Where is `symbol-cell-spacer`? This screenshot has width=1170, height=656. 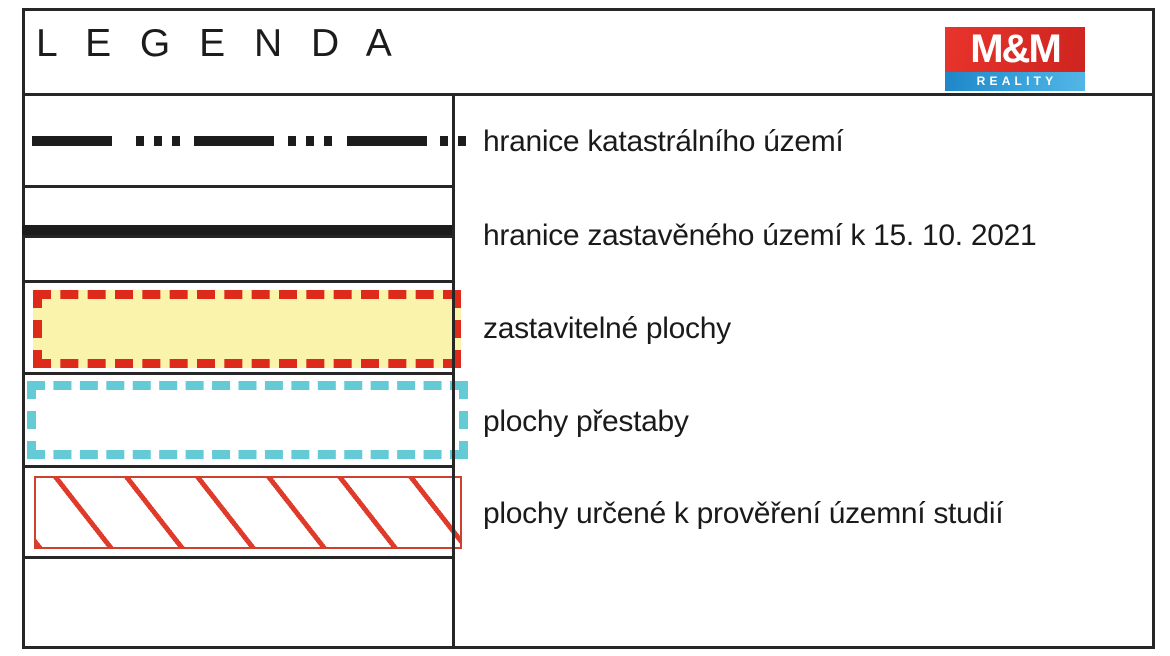
symbol-cell-spacer is located at coordinates (238, 260).